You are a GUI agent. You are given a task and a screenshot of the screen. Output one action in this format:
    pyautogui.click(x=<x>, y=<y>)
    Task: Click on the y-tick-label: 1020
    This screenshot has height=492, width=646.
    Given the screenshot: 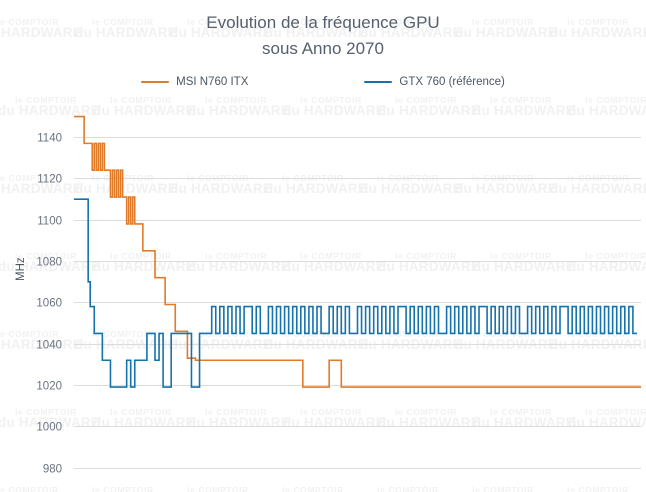 What is the action you would take?
    pyautogui.click(x=49, y=387)
    